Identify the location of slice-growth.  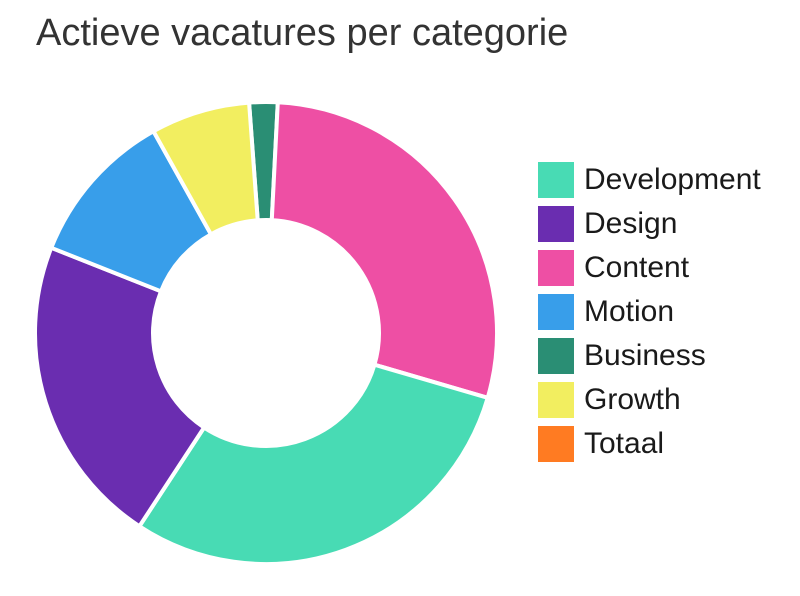
(205, 169).